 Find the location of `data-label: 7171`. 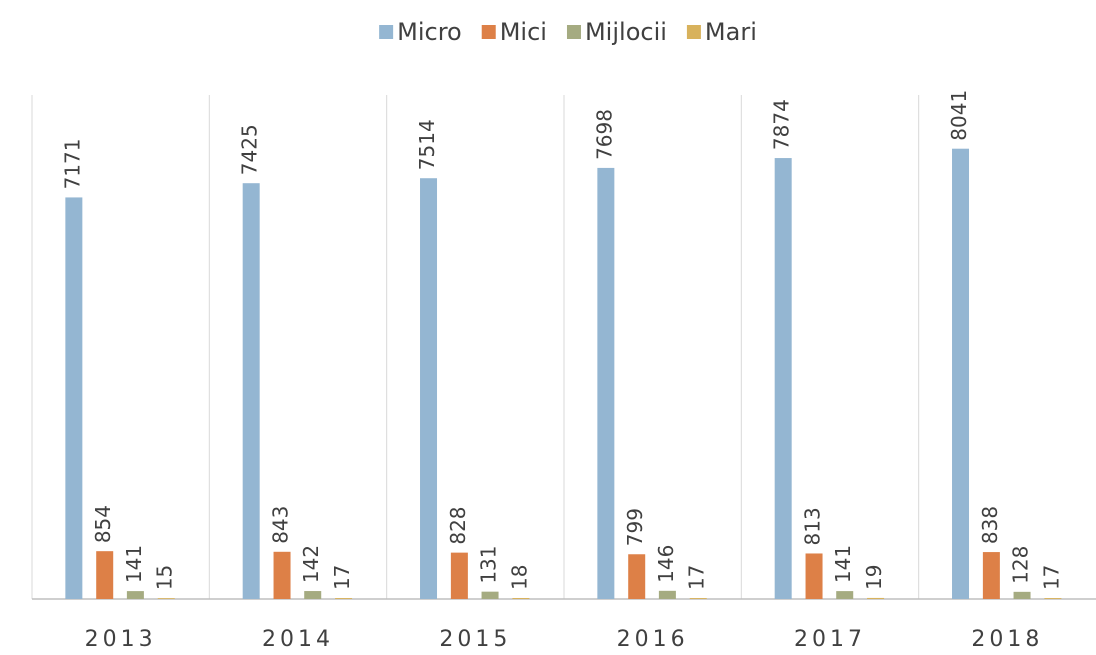

data-label: 7171 is located at coordinates (72, 164).